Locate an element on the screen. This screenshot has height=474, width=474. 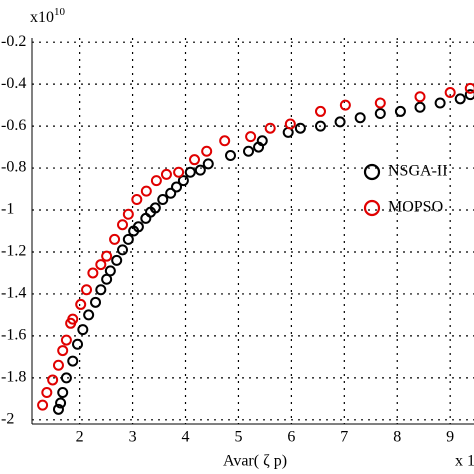
x-tick-label: 9 is located at coordinates (450, 437).